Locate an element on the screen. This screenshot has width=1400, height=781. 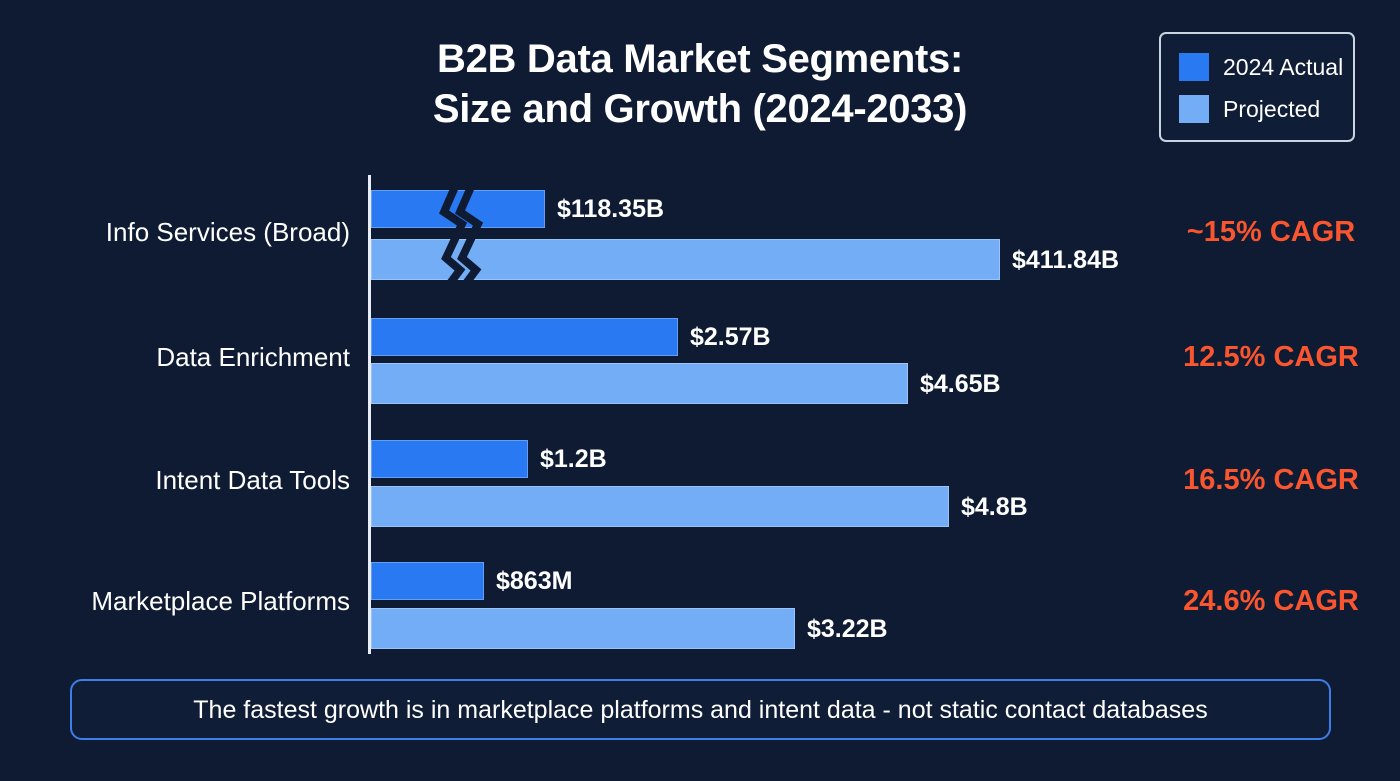
cagr-annotation-intent-data-tools: 16.5% CAGR is located at coordinates (1271, 480).